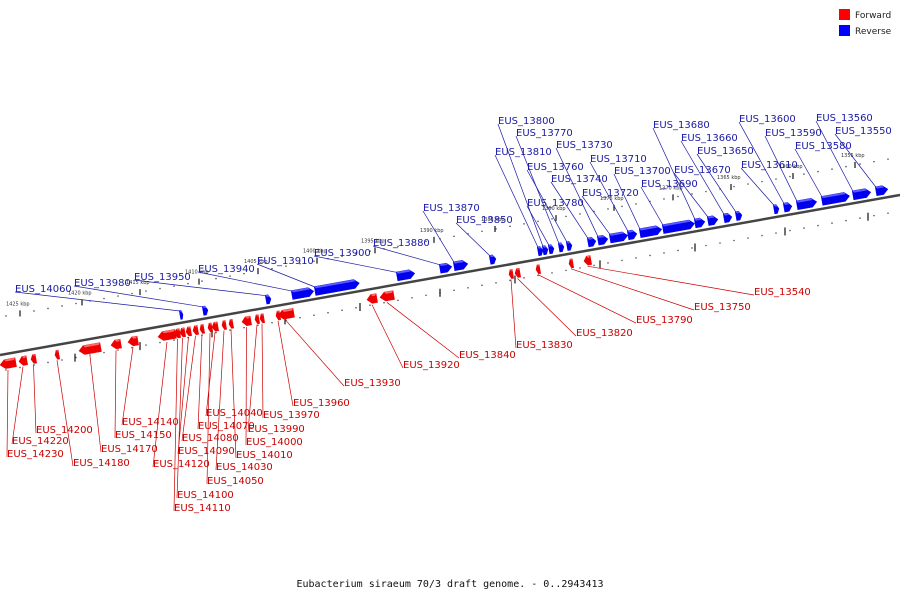 This screenshot has height=600, width=900. What do you see at coordinates (276, 429) in the screenshot?
I see `gene-label: EUS_13990` at bounding box center [276, 429].